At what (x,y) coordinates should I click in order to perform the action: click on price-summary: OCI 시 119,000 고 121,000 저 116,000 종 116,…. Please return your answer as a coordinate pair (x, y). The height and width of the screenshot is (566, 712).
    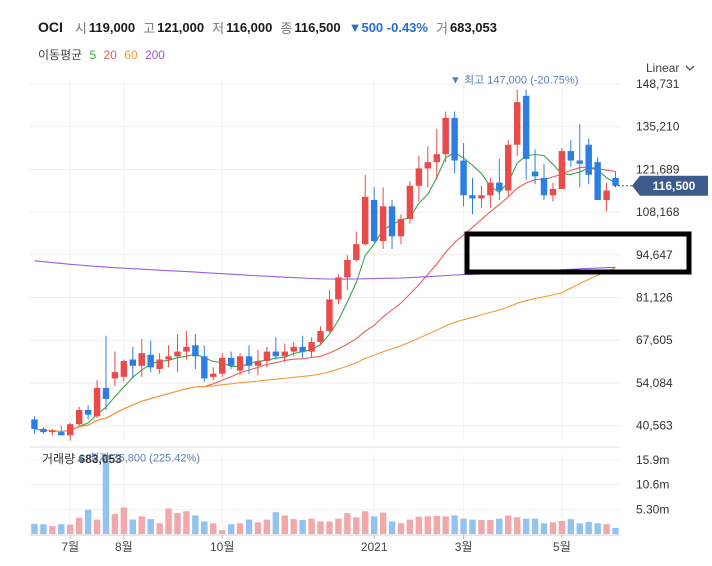
    Looking at the image, I should click on (271, 27).